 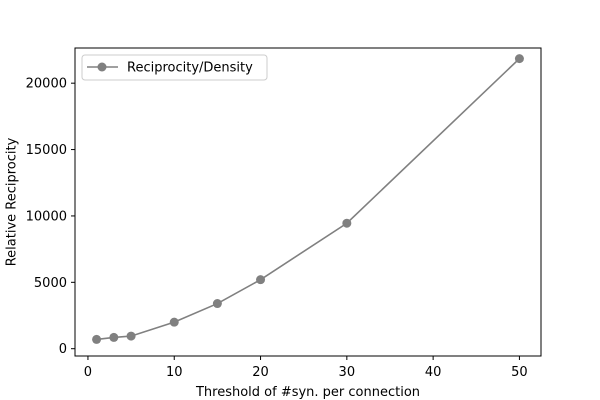 I want to click on y-tick-label: 0, so click(x=63, y=349).